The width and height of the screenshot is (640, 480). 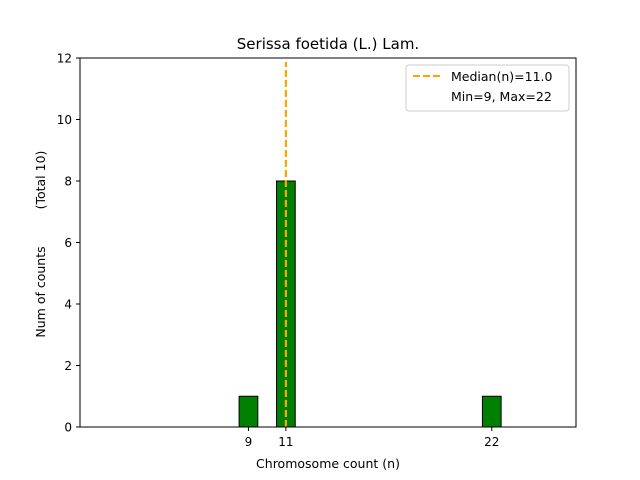 What do you see at coordinates (68, 366) in the screenshot?
I see `y-tick-label-2: 2` at bounding box center [68, 366].